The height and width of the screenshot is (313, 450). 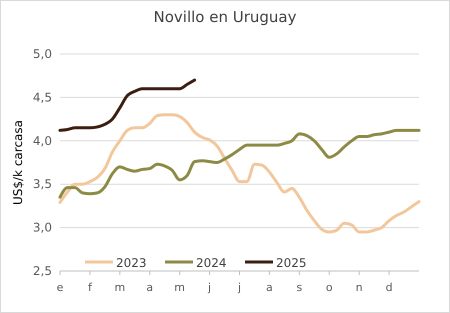 What do you see at coordinates (42, 227) in the screenshot?
I see `y-tick-label: 3,0` at bounding box center [42, 227].